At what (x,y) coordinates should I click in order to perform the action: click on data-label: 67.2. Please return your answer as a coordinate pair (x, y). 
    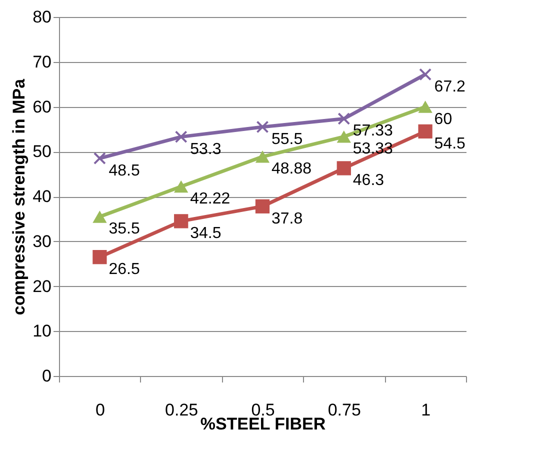
    Looking at the image, I should click on (450, 87).